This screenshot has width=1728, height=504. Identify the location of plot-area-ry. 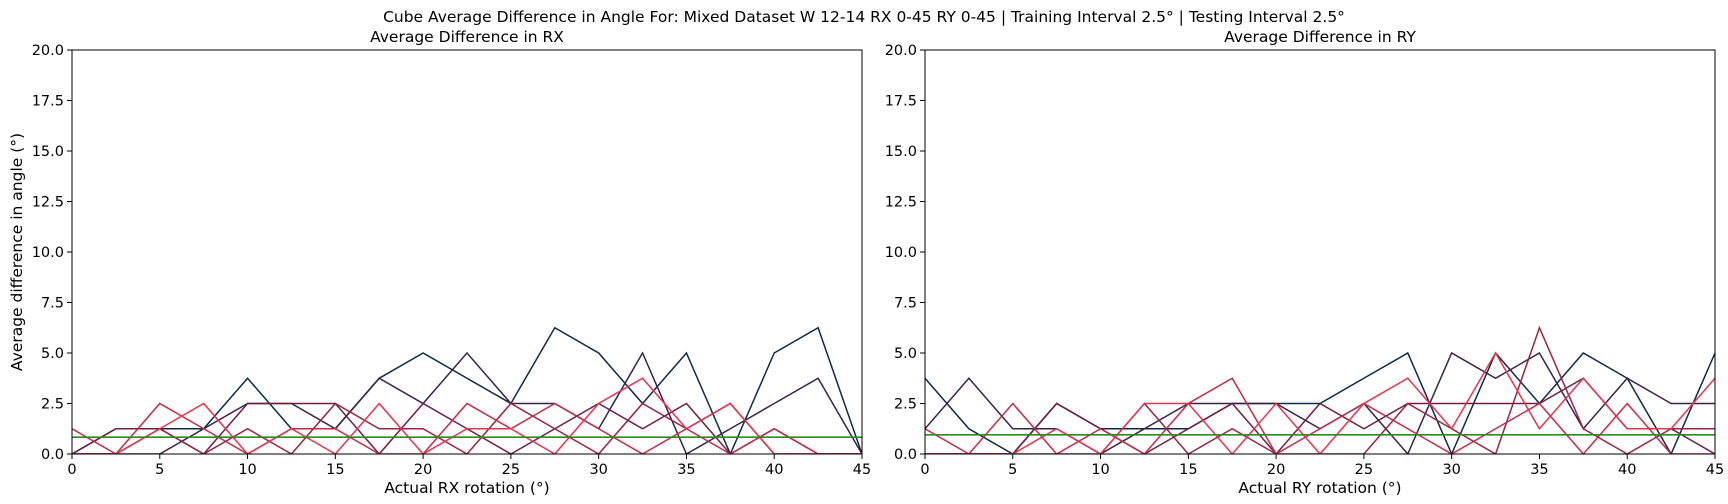
(1320, 389).